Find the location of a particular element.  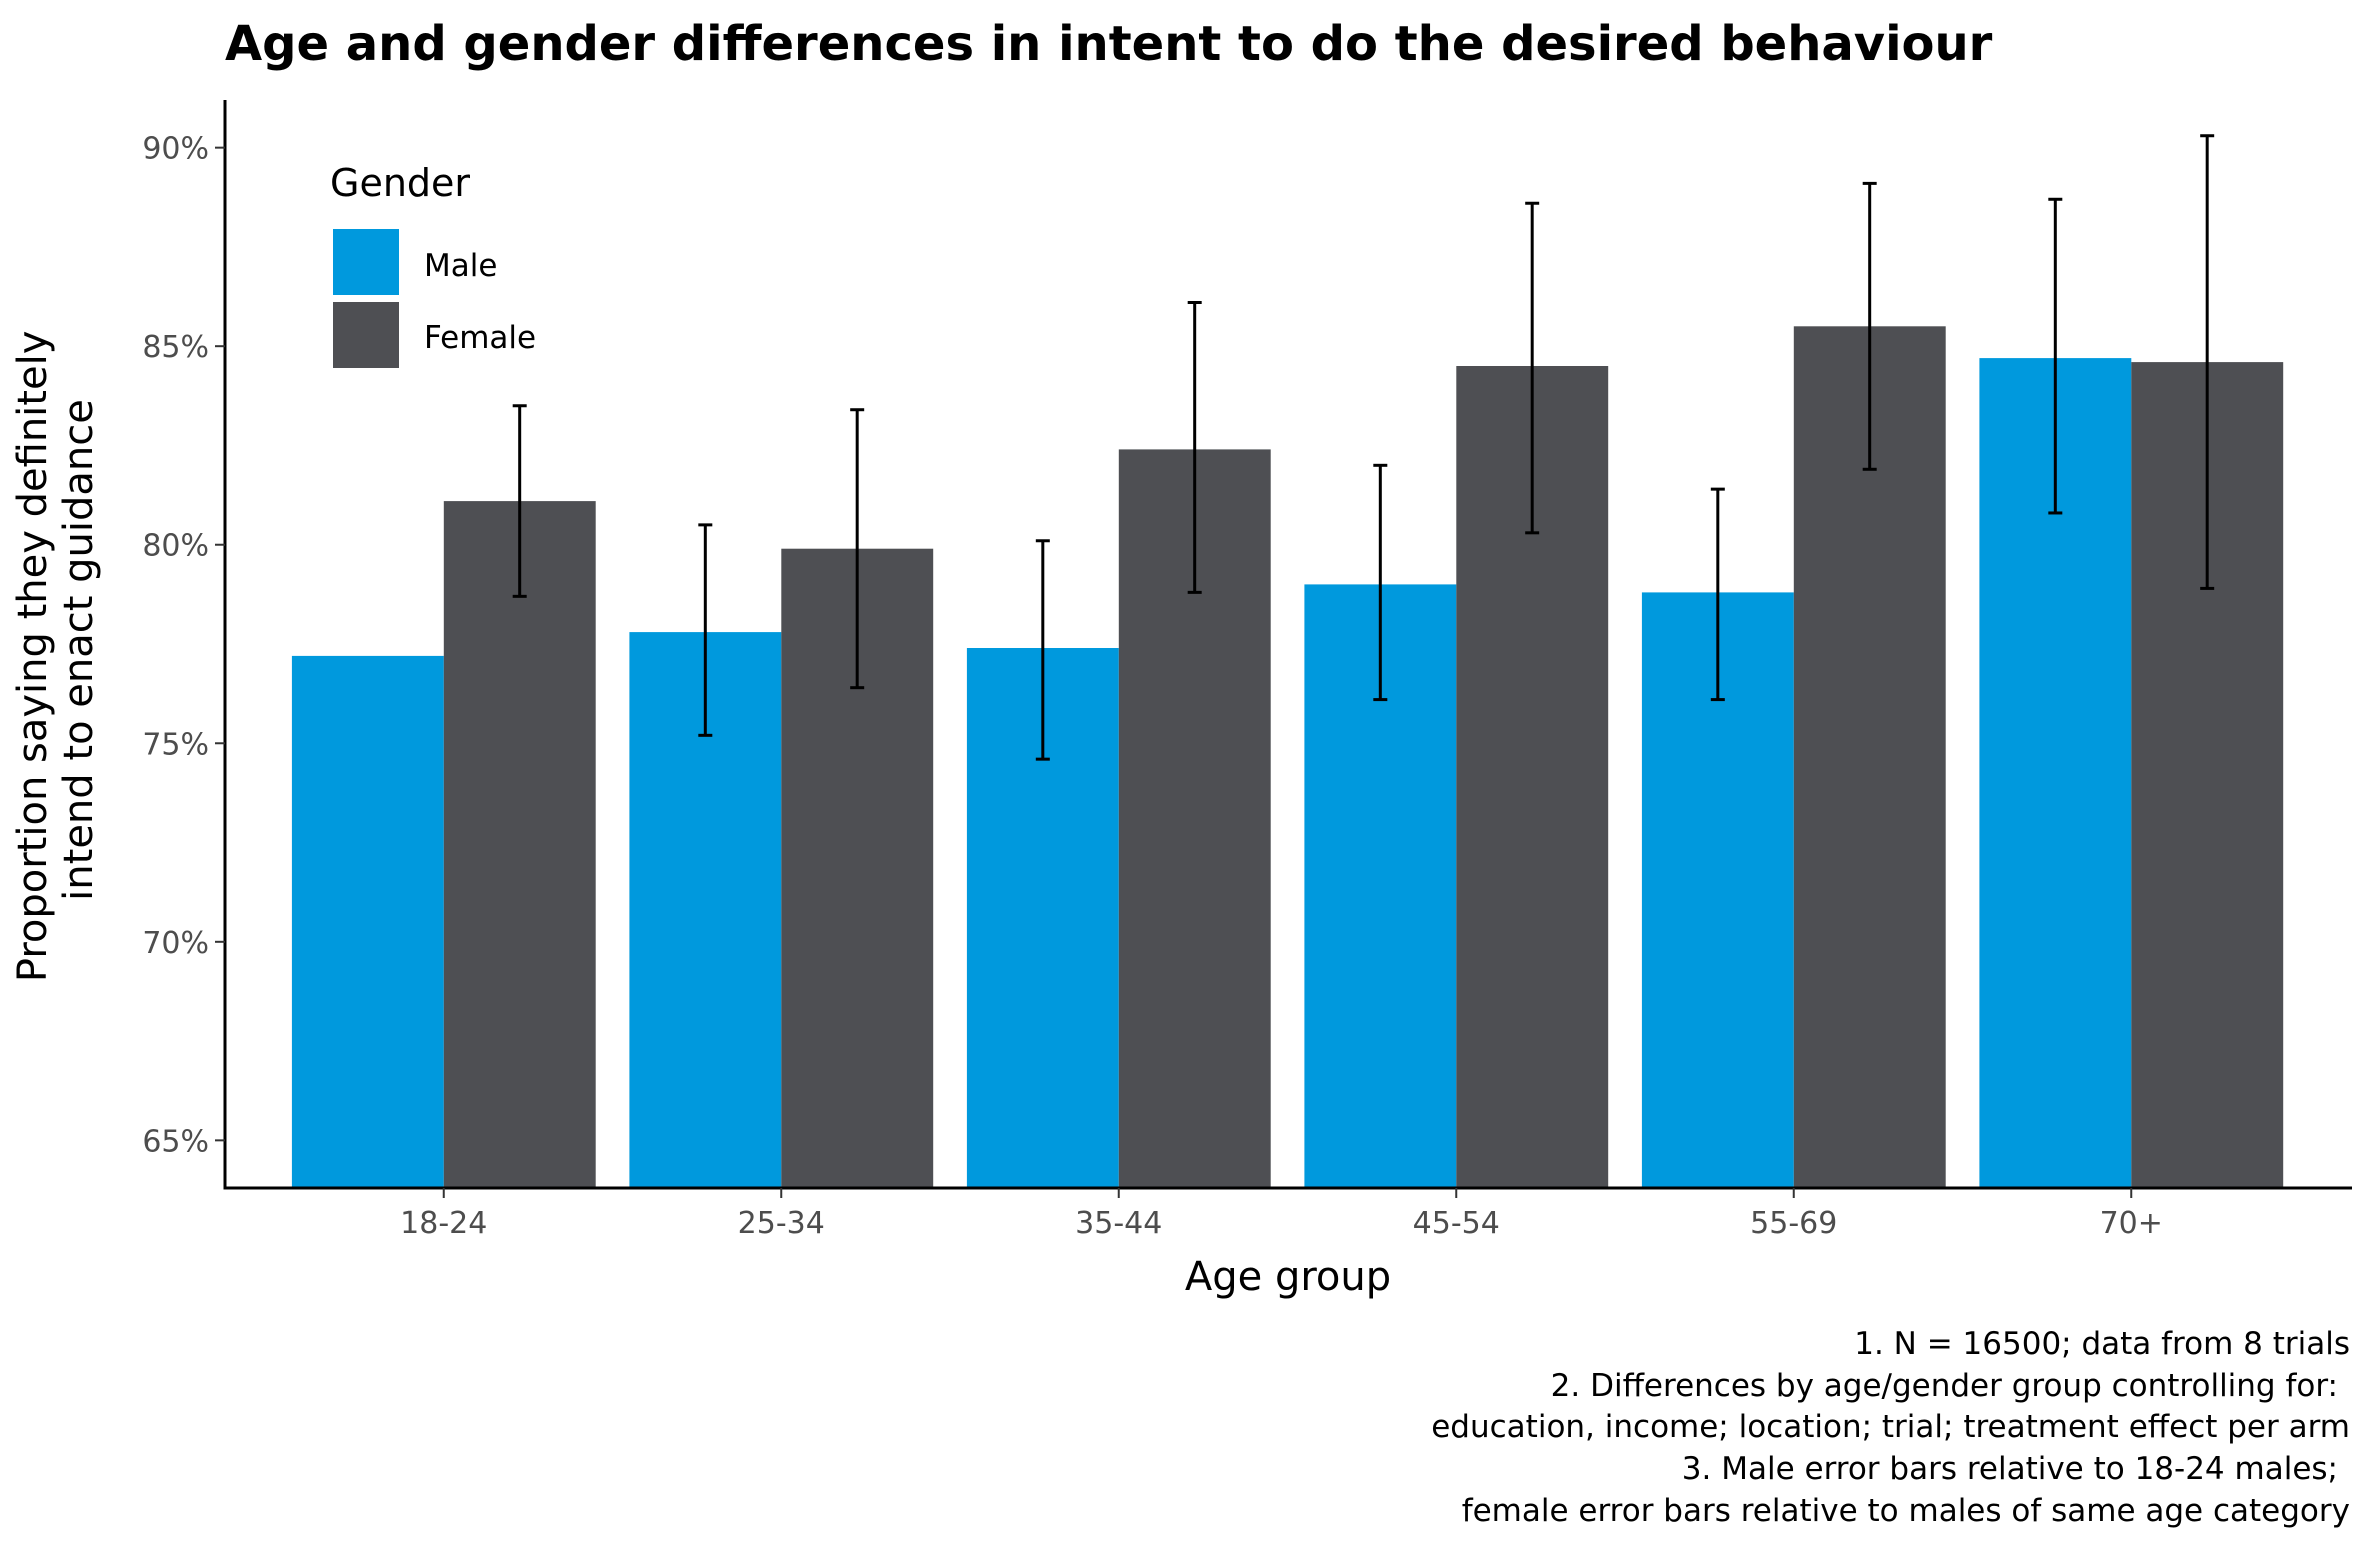

y-tick-label: 70% is located at coordinates (175, 943).